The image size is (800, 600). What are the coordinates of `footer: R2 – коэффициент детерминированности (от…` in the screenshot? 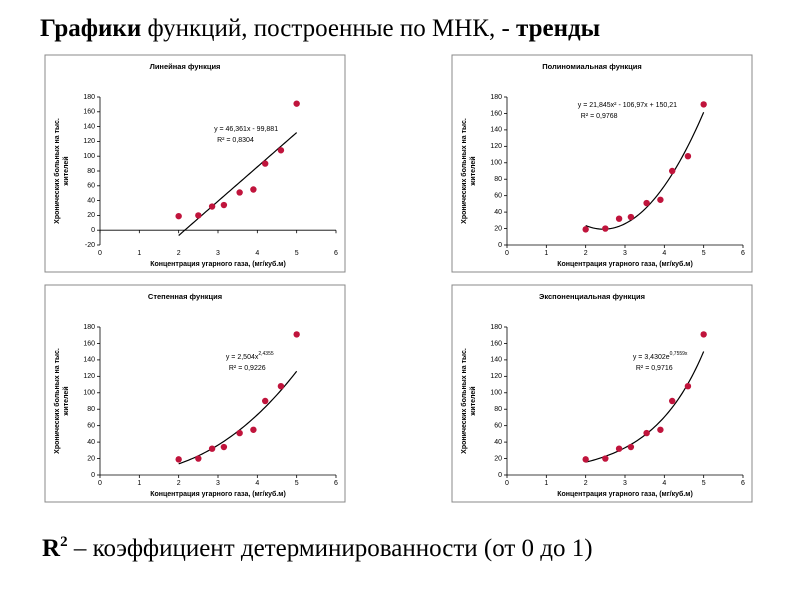 It's located at (317, 548).